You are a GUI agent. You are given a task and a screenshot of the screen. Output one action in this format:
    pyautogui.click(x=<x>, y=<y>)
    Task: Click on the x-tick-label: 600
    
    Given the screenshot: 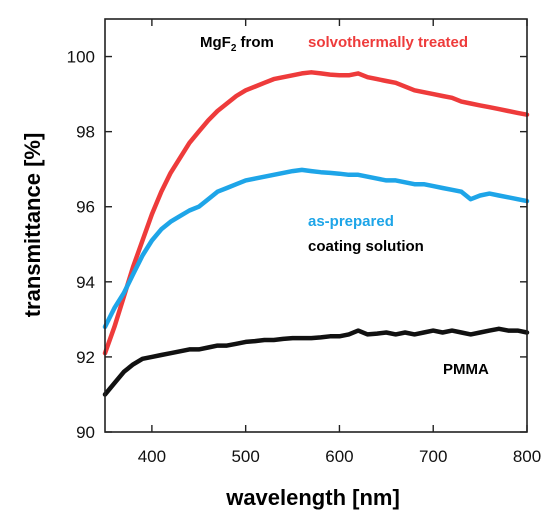 What is the action you would take?
    pyautogui.click(x=339, y=456)
    